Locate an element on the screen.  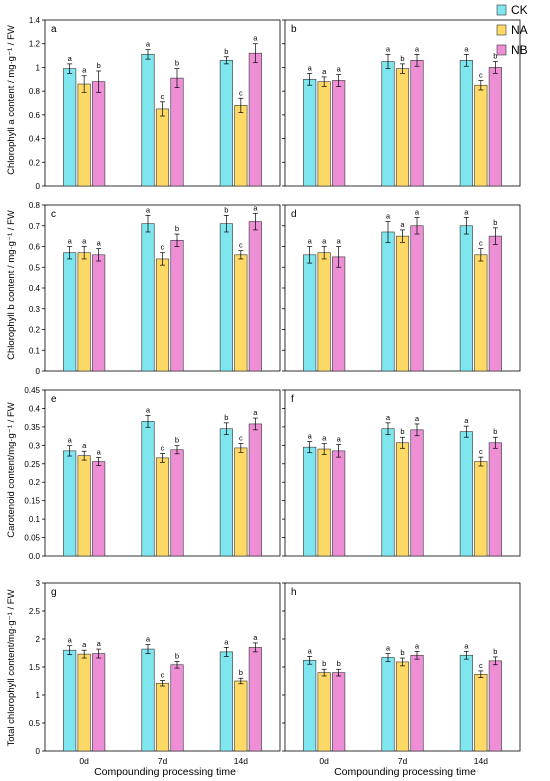
panel-letter: h is located at coordinates (294, 592).